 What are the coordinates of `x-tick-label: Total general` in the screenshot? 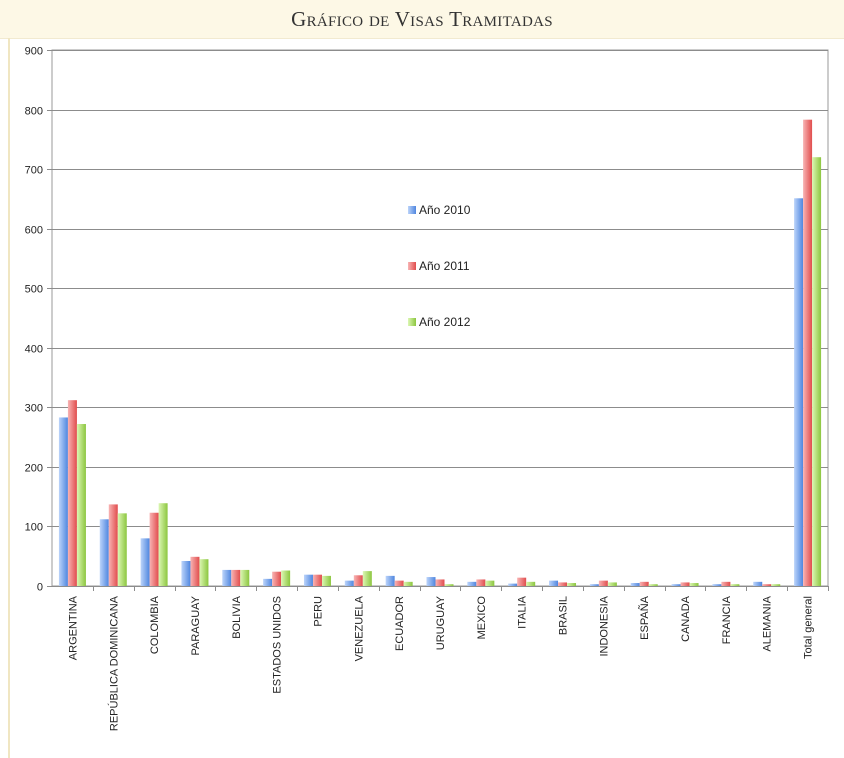 It's located at (809, 627).